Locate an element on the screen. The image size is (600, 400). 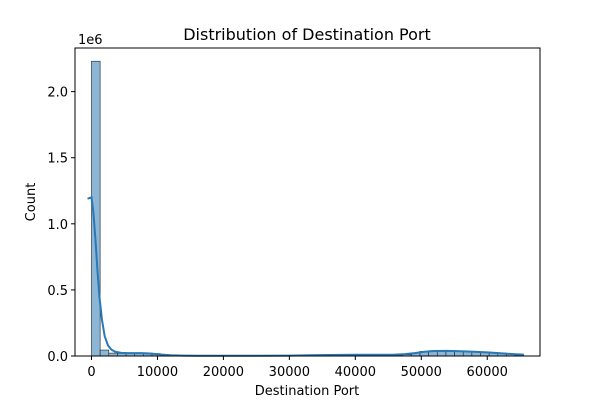
x-tick-label: 40000 is located at coordinates (355, 372).